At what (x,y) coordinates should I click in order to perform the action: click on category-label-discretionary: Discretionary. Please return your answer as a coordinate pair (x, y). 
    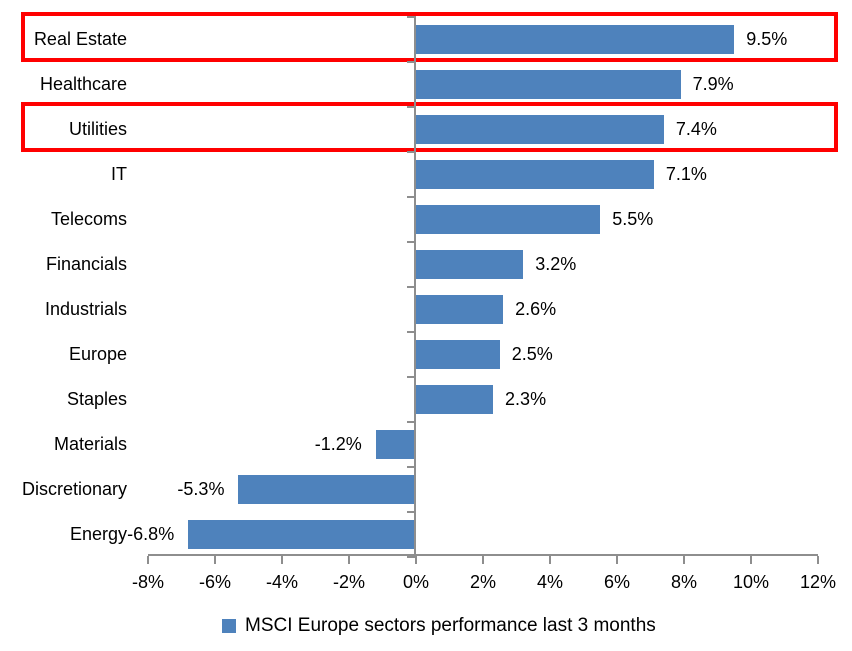
    Looking at the image, I should click on (74, 489).